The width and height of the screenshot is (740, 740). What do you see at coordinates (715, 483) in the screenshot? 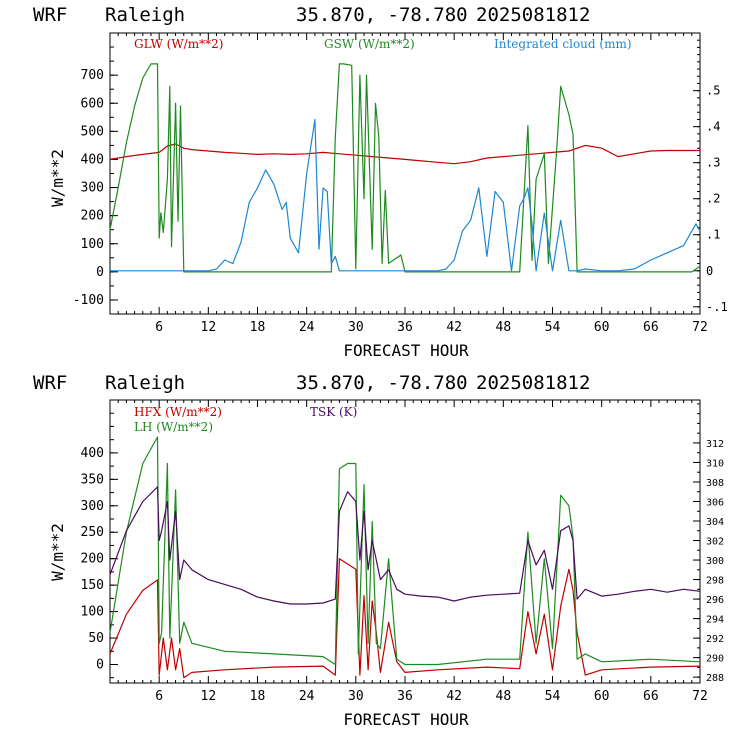
I see `y2-tick-label: 308` at bounding box center [715, 483].